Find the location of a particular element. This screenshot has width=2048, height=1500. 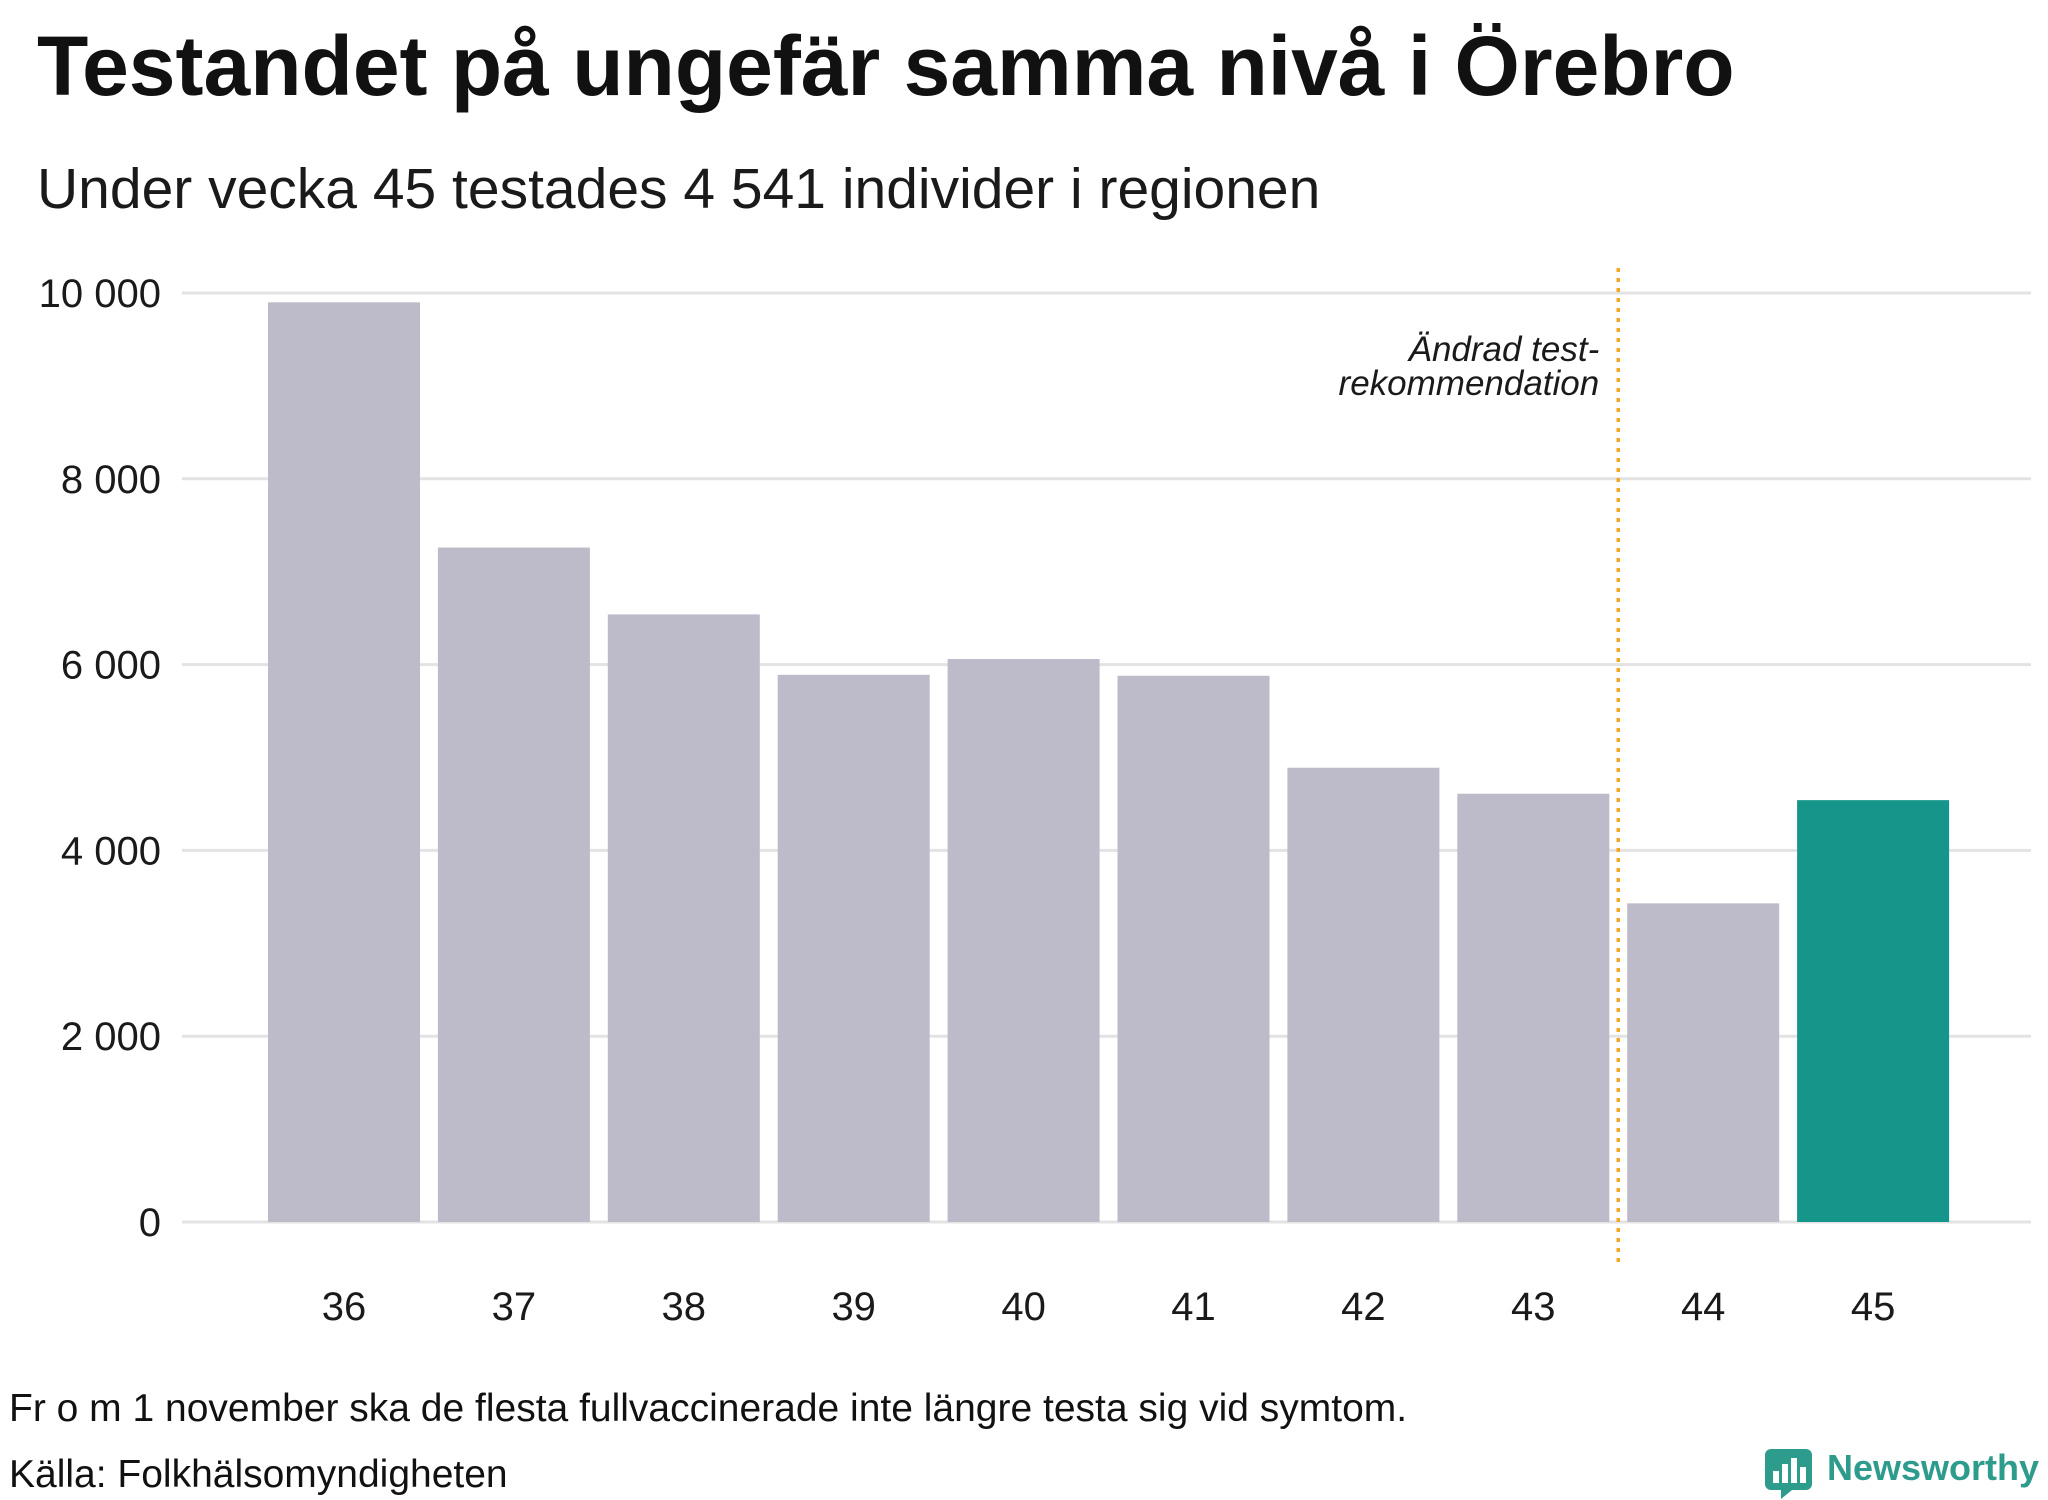

y-tick-label: 6 000 is located at coordinates (111, 666).